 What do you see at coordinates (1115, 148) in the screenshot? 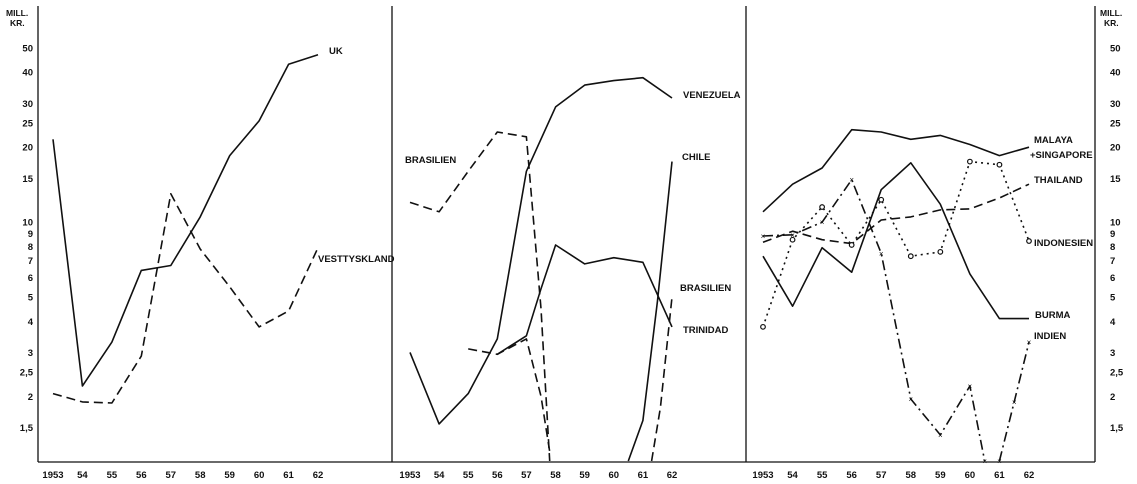
I see `y-tick-label-right: 20` at bounding box center [1115, 148].